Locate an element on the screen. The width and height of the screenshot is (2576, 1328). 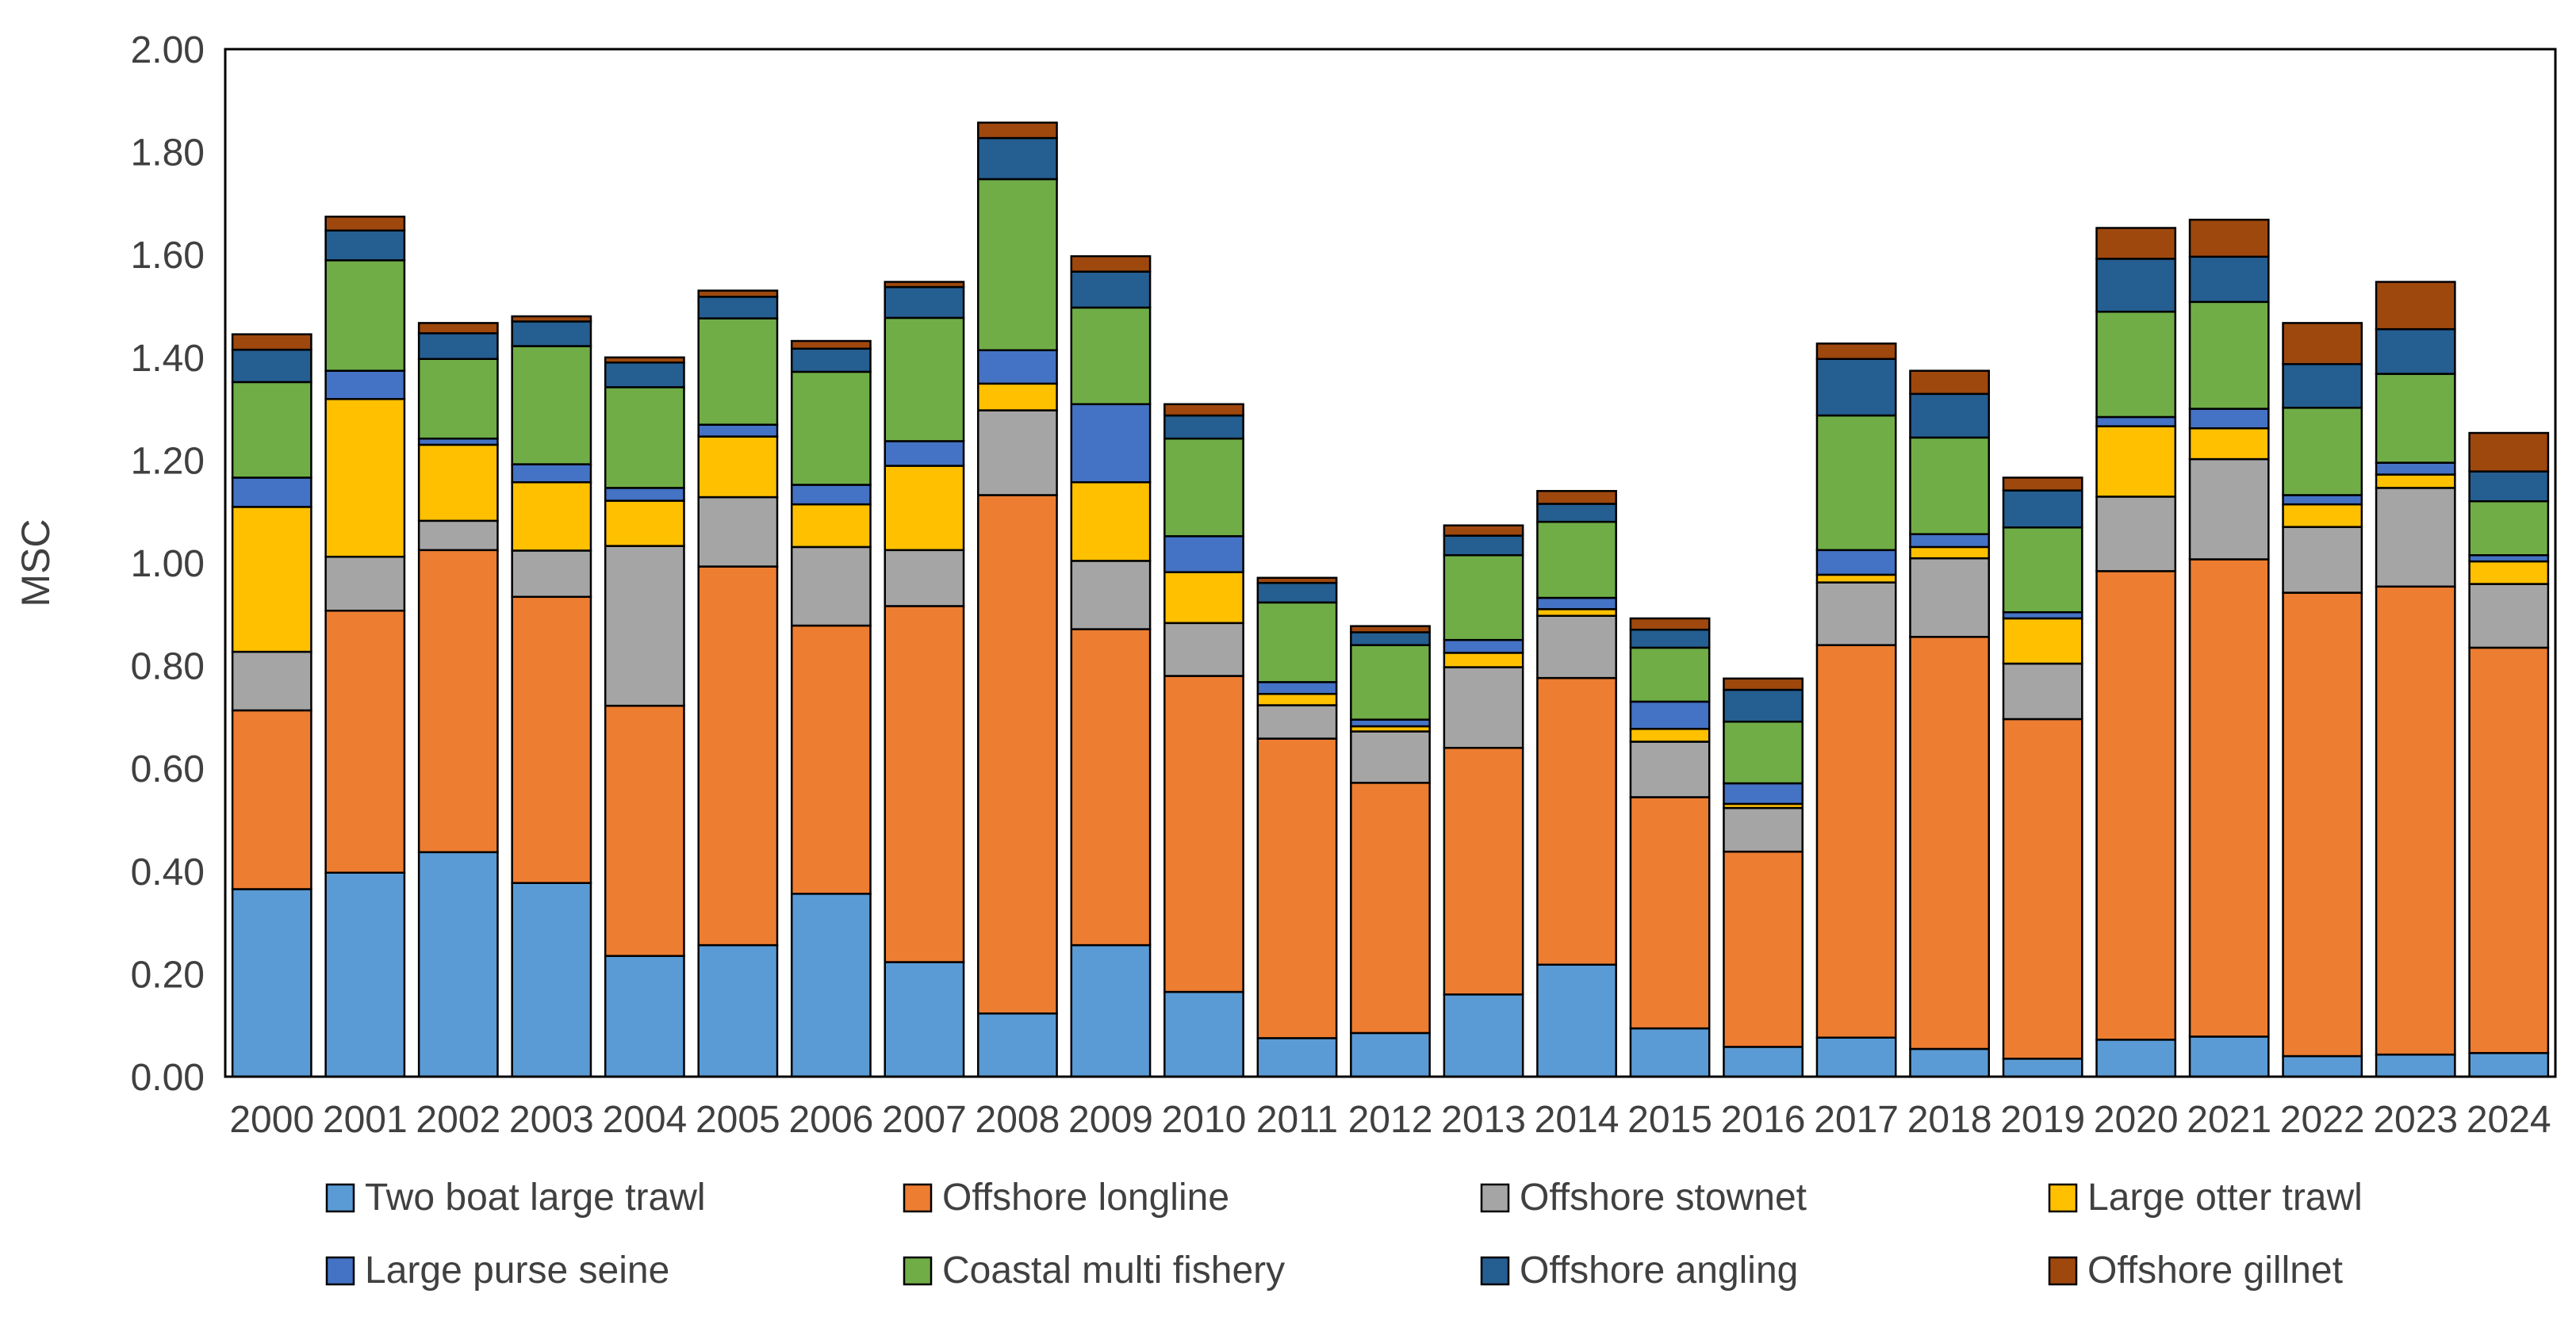
bar-segment-offshore-angling-2003 is located at coordinates (552, 333).